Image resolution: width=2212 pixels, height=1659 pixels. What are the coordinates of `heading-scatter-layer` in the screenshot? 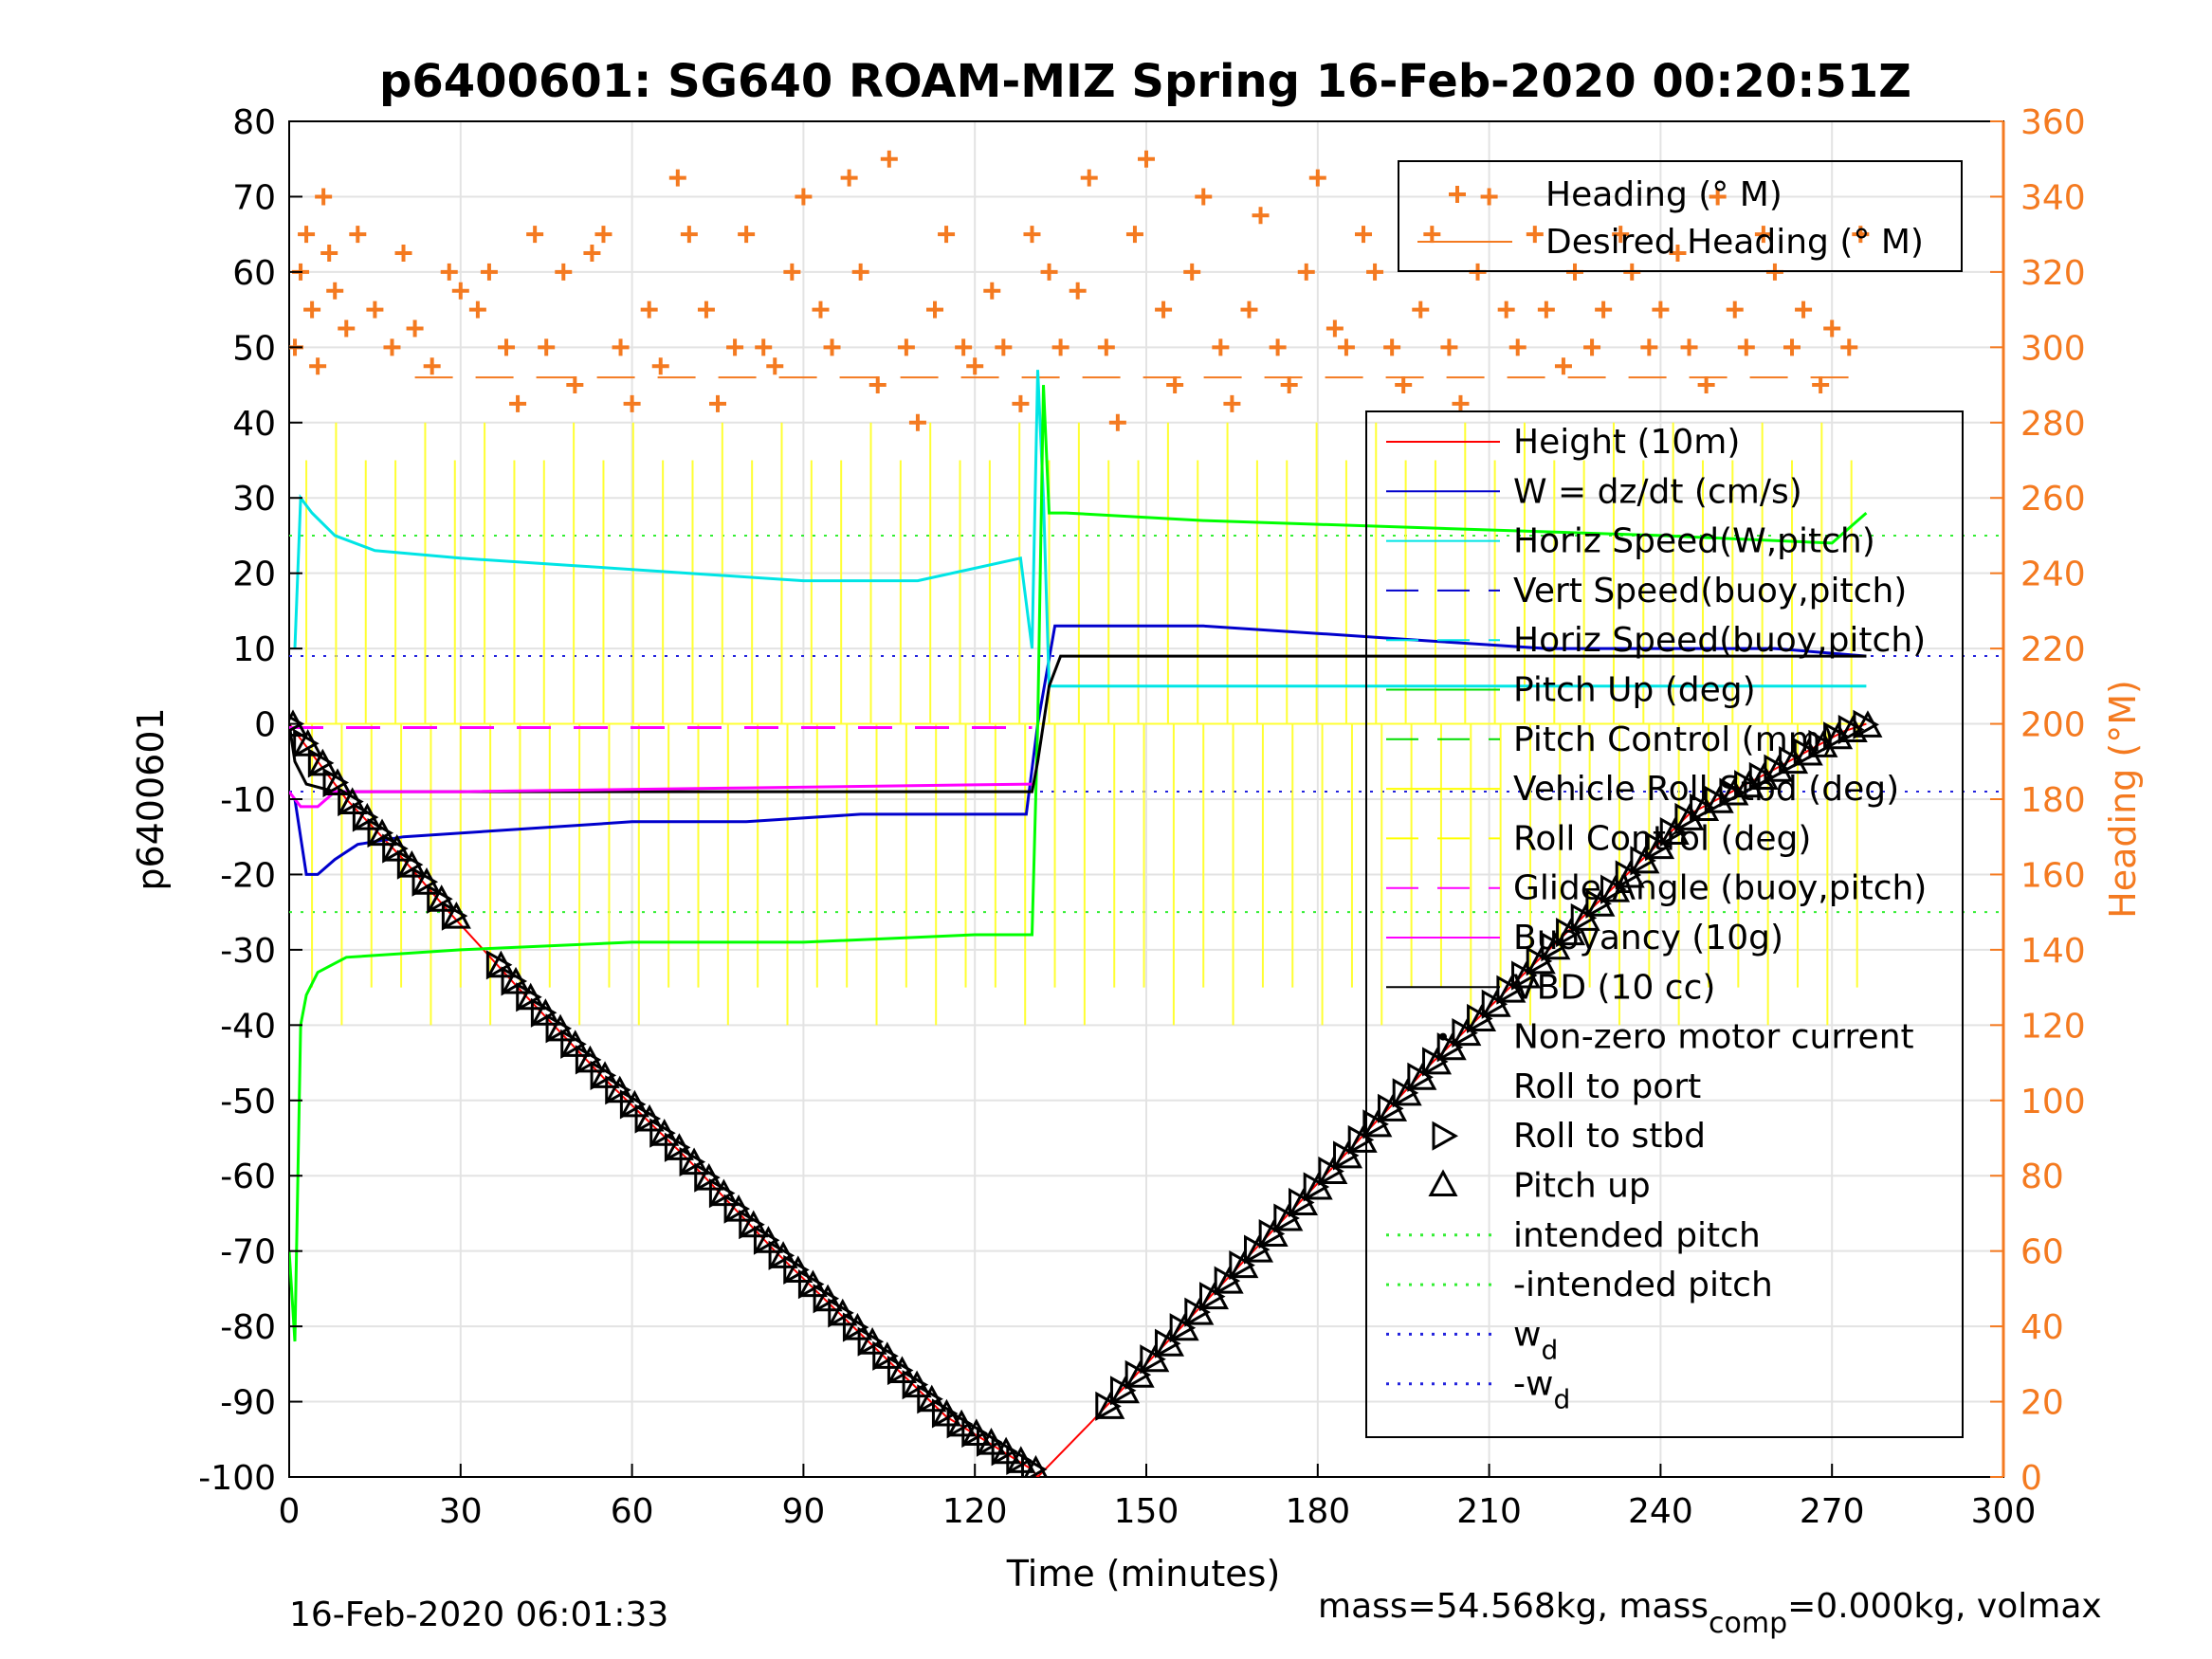 It's located at (1079, 290).